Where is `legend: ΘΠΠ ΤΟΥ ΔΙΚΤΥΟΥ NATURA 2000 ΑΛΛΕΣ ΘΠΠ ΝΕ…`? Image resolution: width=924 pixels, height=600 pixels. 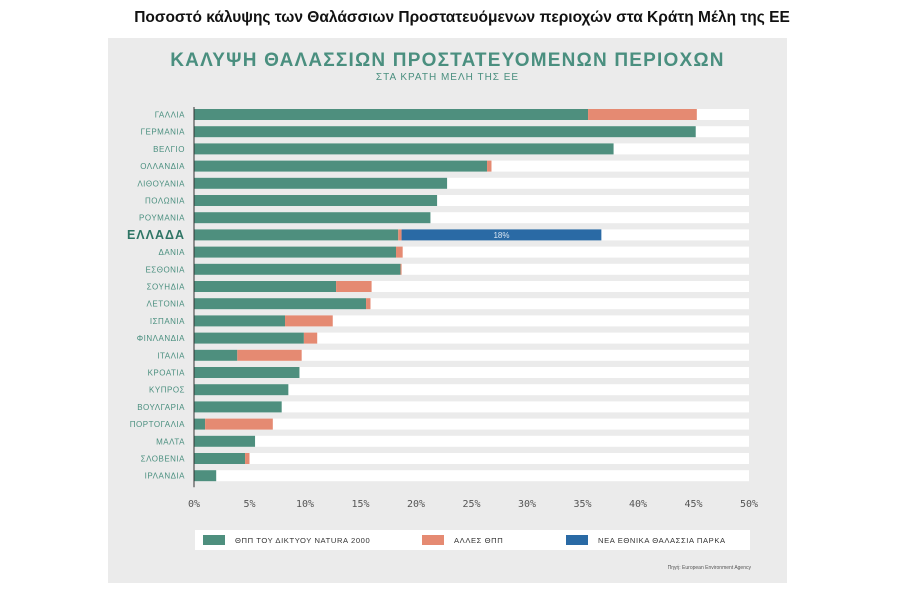 legend: ΘΠΠ ΤΟΥ ΔΙΚΤΥΟΥ NATURA 2000 ΑΛΛΕΣ ΘΠΠ ΝΕ… is located at coordinates (472, 540).